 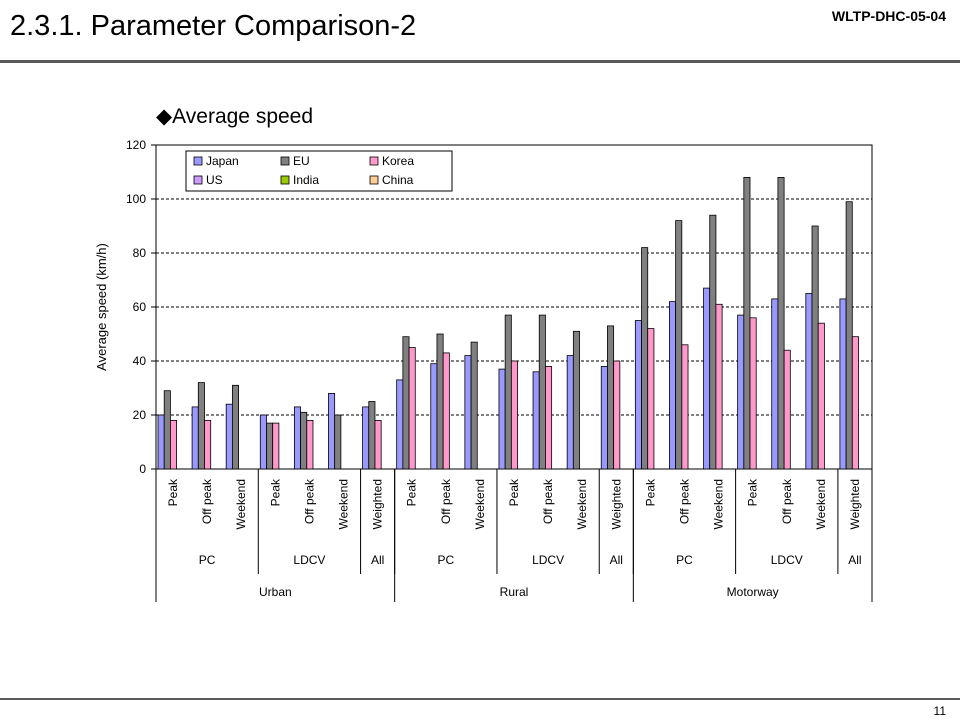 I want to click on legend-swatch-india, so click(x=285, y=180).